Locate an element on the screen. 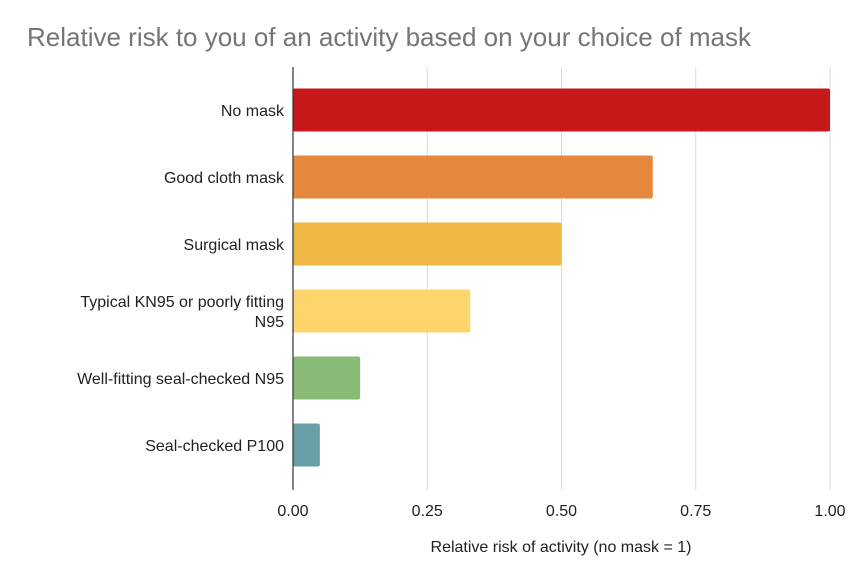 This screenshot has height=567, width=857. category-label: Surgical mask is located at coordinates (234, 245).